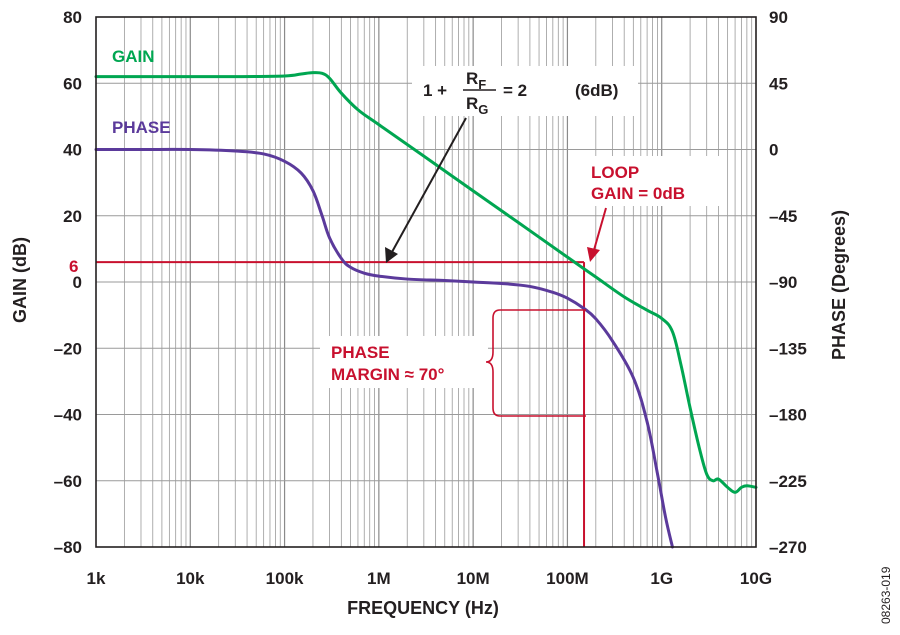 The height and width of the screenshot is (635, 900). What do you see at coordinates (638, 193) in the screenshot?
I see `loop-gain-line2: GAIN = 0dB` at bounding box center [638, 193].